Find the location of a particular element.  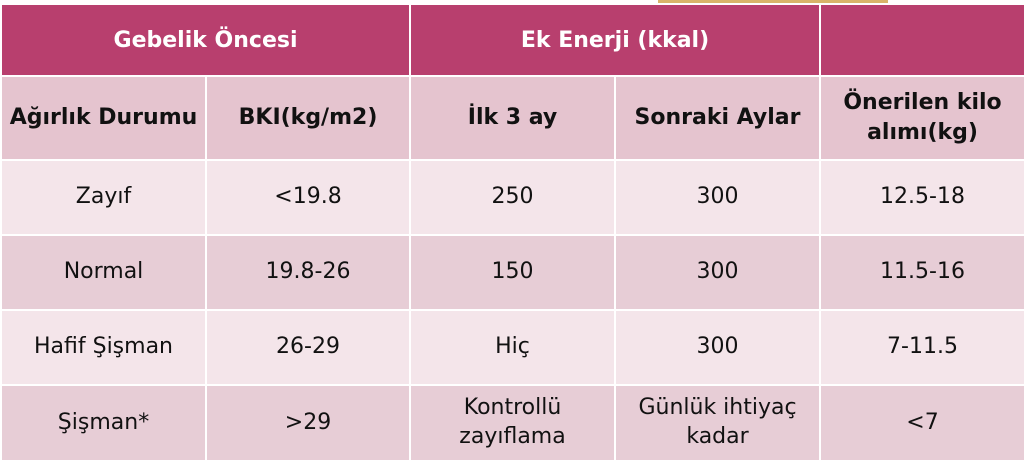

cell-later-months: Günlük ihtiyaç kadar is located at coordinates (718, 423).